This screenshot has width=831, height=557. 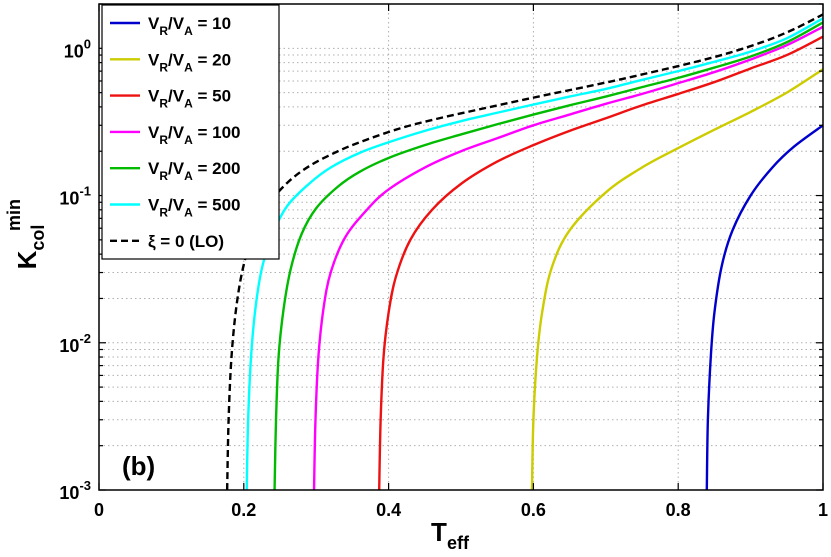 What do you see at coordinates (85, 191) in the screenshot?
I see `y-tick-exponent: -1` at bounding box center [85, 191].